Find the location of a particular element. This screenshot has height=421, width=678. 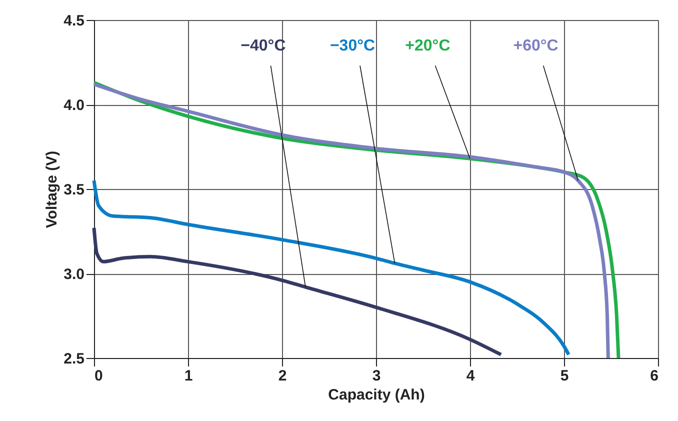

x-tick-label: 4 is located at coordinates (471, 376).